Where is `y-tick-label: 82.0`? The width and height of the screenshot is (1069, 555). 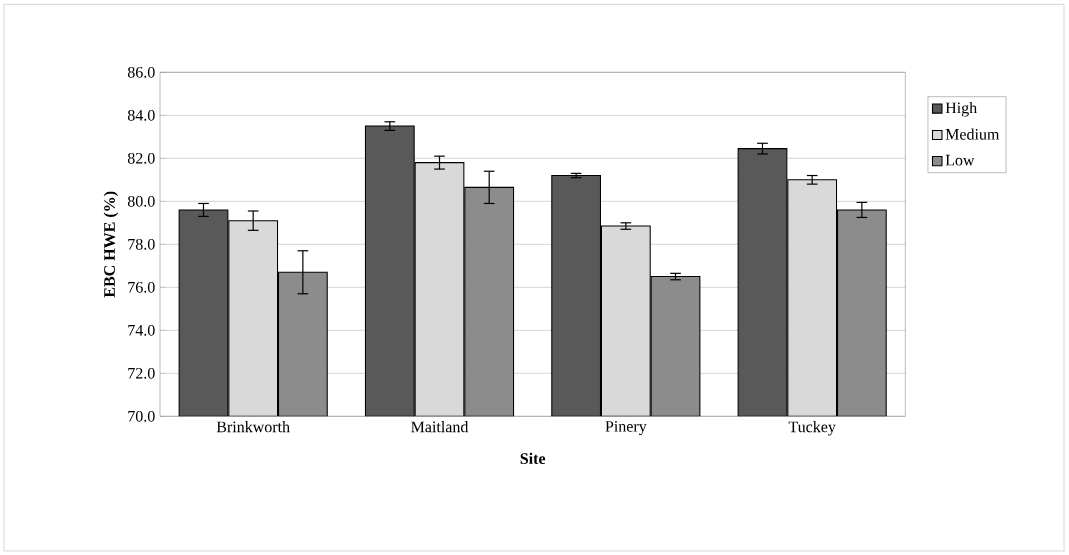 y-tick-label: 82.0 is located at coordinates (141, 158).